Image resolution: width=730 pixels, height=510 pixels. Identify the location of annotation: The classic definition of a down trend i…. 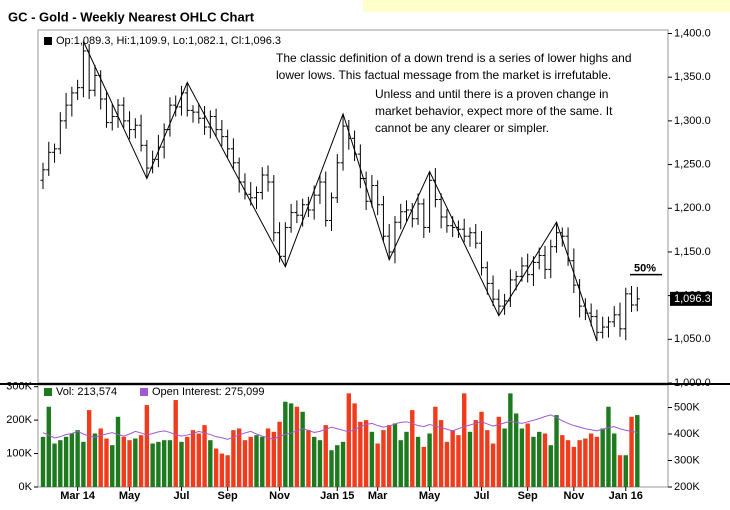
(454, 58).